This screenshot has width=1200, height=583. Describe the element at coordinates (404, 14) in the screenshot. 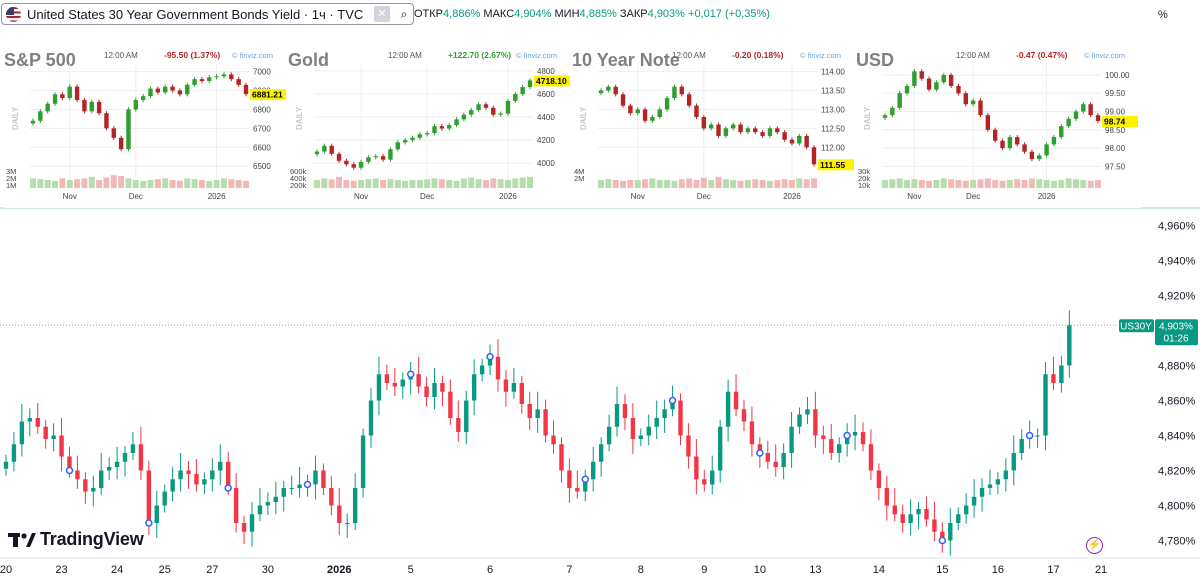

I see `search-icon: ⌕` at that location.